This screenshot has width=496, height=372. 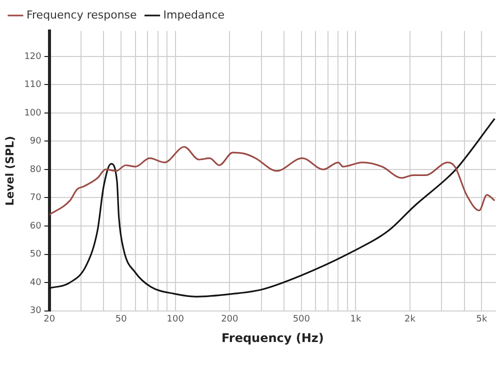 What do you see at coordinates (36, 226) in the screenshot?
I see `y-tick-label: 60` at bounding box center [36, 226].